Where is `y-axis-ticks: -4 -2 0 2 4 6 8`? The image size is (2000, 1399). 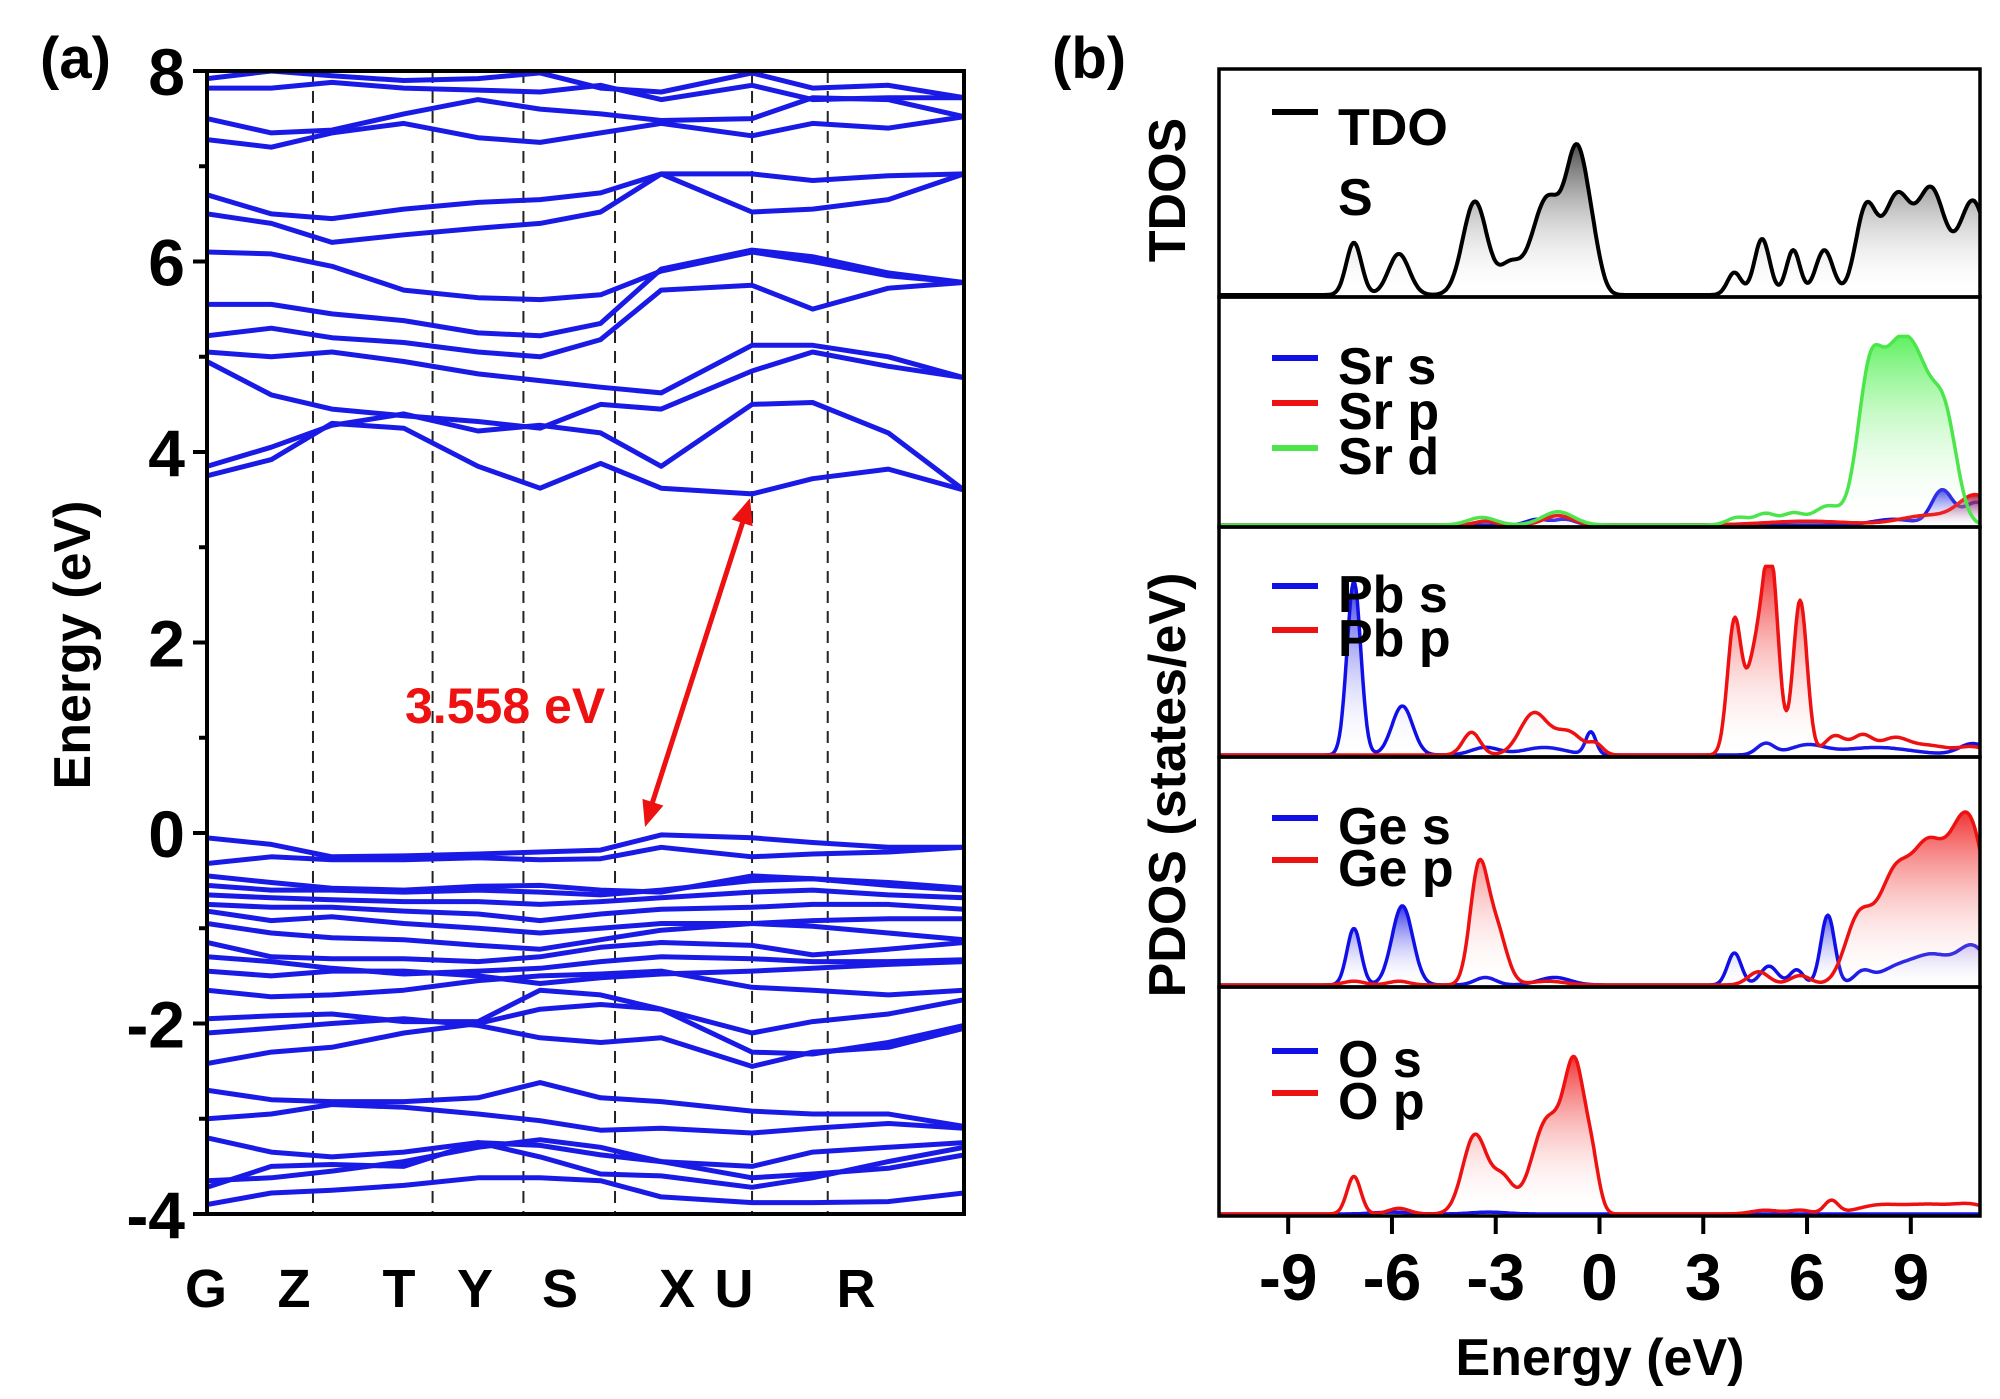 y-axis-ticks: -4 -2 0 2 4 6 8 is located at coordinates (166, 643).